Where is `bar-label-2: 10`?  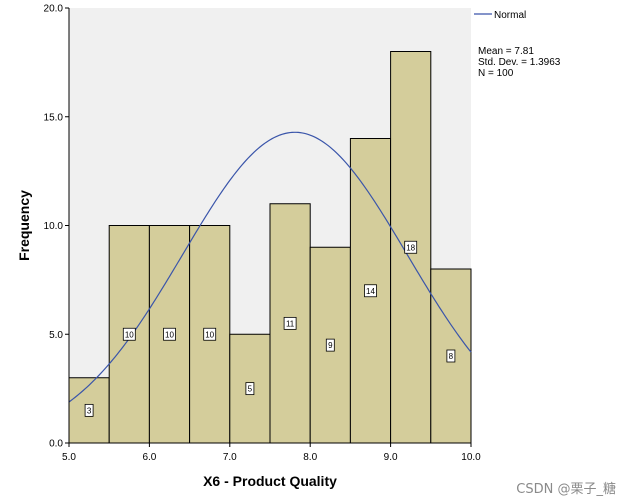 bar-label-2: 10 is located at coordinates (169, 334).